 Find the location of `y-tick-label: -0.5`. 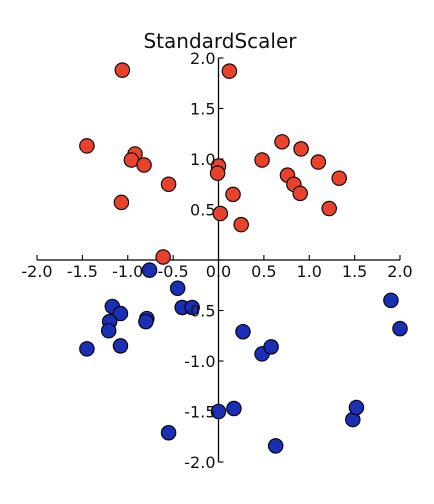

y-tick-label: -0.5 is located at coordinates (199, 311).